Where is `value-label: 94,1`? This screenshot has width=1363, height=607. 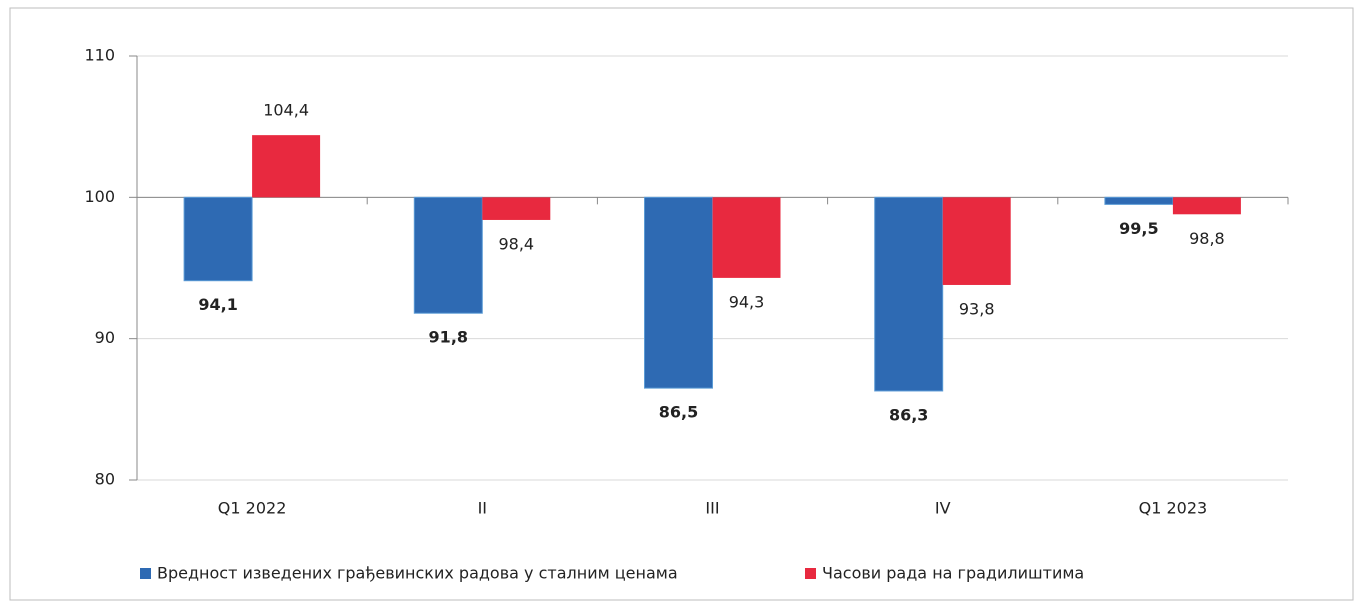 value-label: 94,1 is located at coordinates (217, 304).